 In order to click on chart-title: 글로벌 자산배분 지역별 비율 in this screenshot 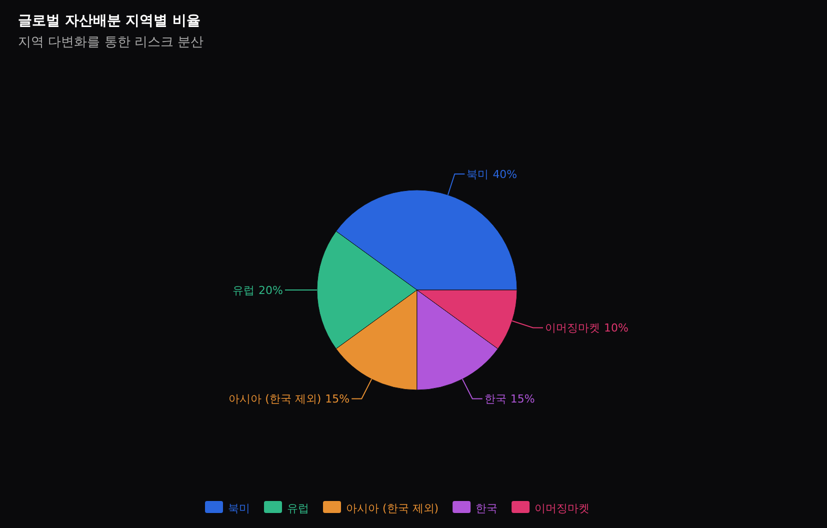, I will do `click(109, 21)`.